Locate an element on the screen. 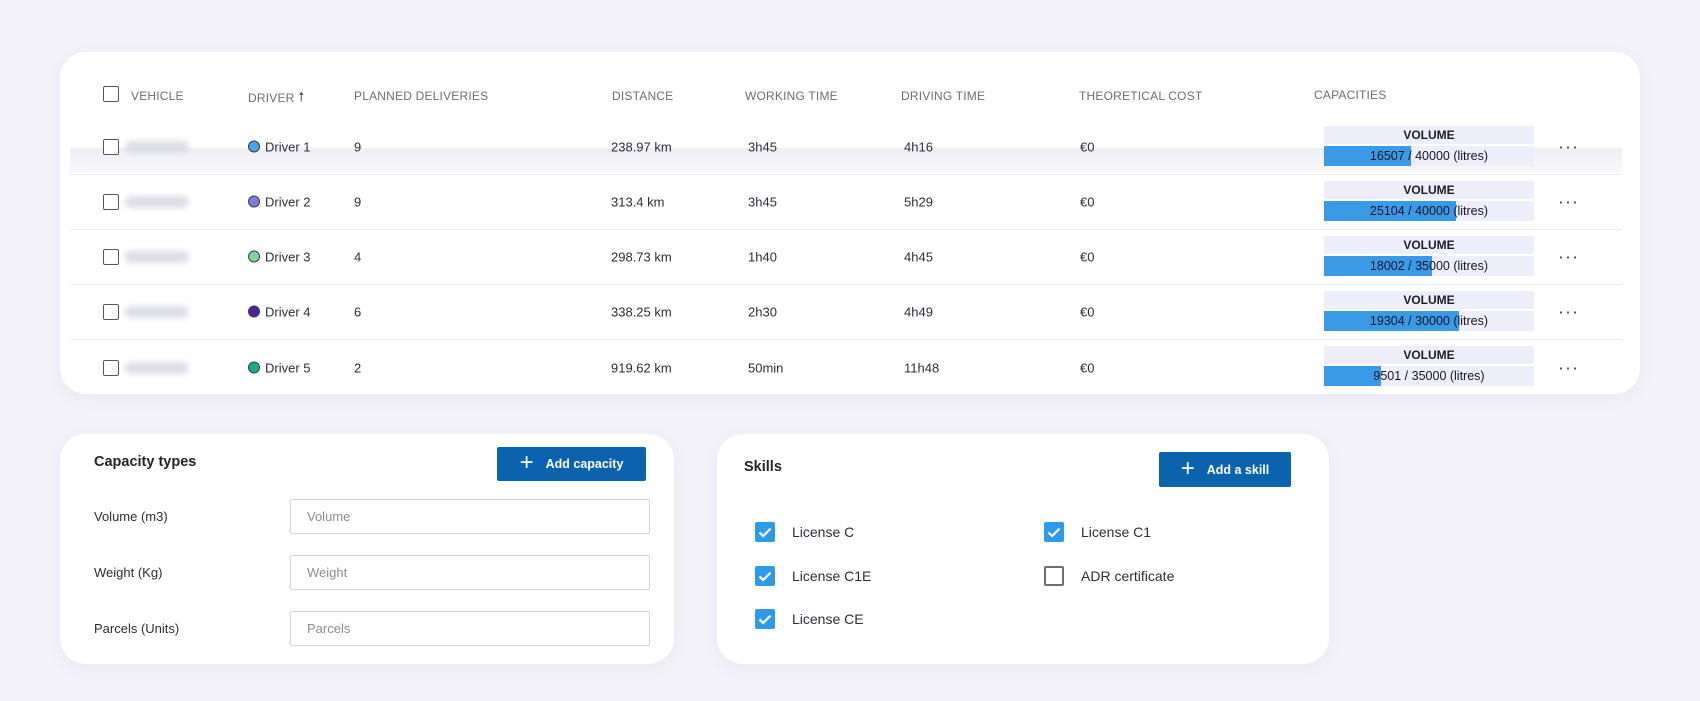  planned-deliveries-value: 6 is located at coordinates (358, 312).